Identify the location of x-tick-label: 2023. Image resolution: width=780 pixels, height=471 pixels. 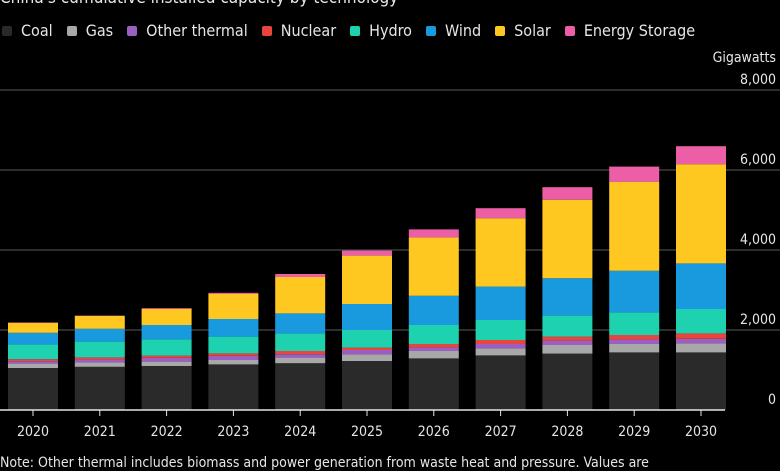
(233, 432).